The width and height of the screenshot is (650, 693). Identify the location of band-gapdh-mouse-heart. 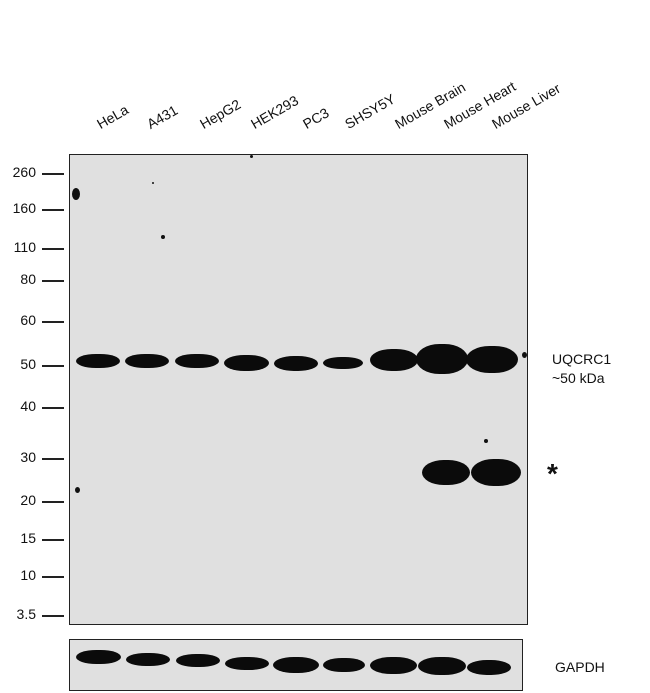
(442, 666).